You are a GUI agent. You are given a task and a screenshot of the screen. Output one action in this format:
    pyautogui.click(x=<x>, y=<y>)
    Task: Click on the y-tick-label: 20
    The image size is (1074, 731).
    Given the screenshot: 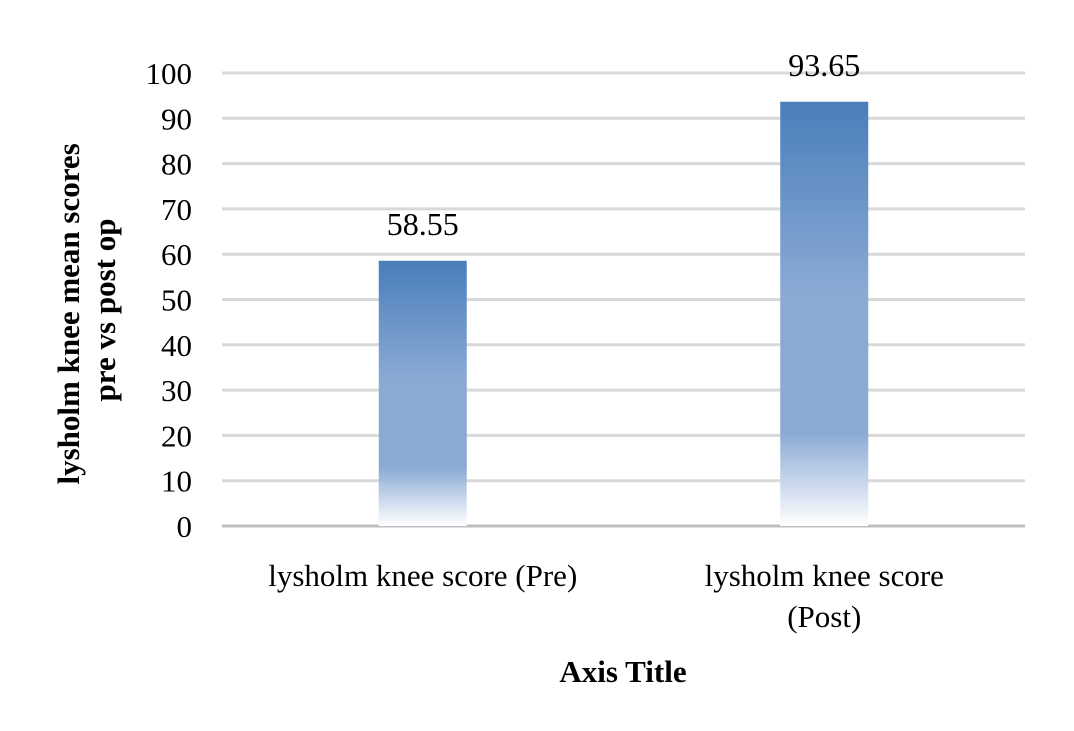 What is the action you would take?
    pyautogui.click(x=176, y=435)
    